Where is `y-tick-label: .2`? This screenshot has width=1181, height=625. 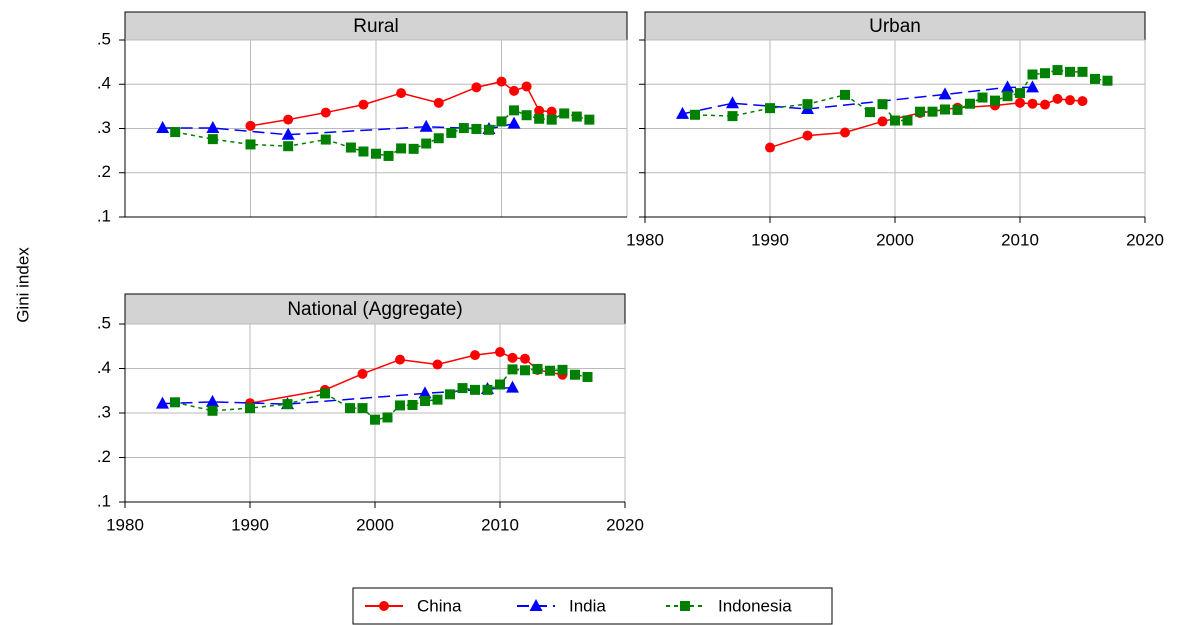
y-tick-label: .2 is located at coordinates (104, 171).